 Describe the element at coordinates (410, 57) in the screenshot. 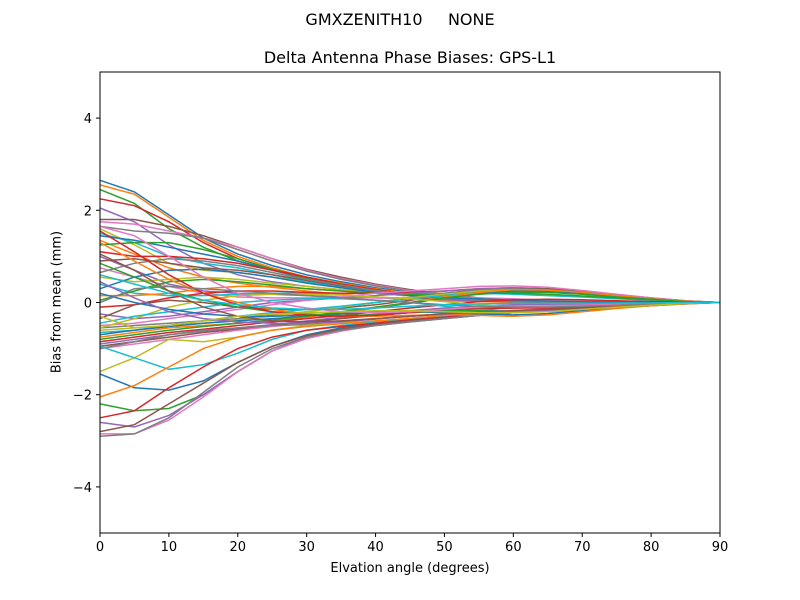

I see `chart-title: Delta Antenna Phase Biases: GPS-L1` at that location.